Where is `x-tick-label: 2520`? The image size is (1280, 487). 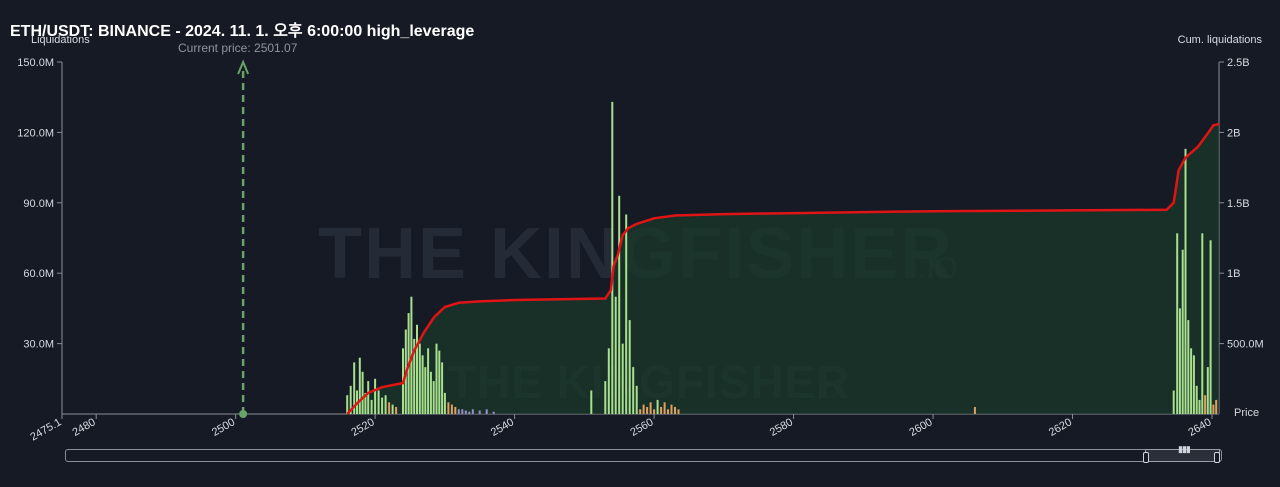 x-tick-label: 2520 is located at coordinates (362, 427).